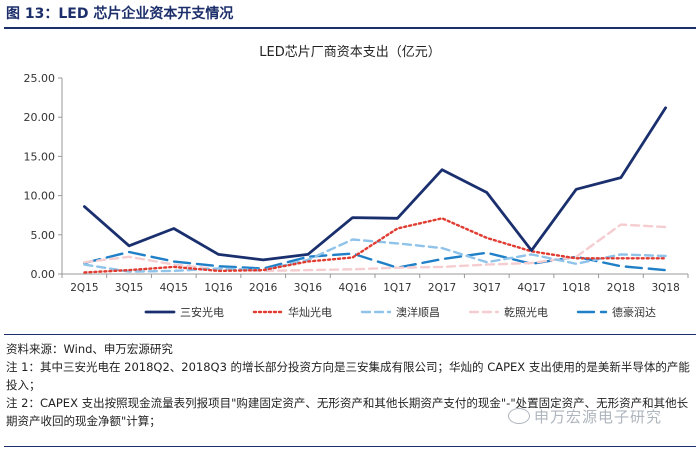  I want to click on series-line-澳洋顺昌, so click(375, 255).